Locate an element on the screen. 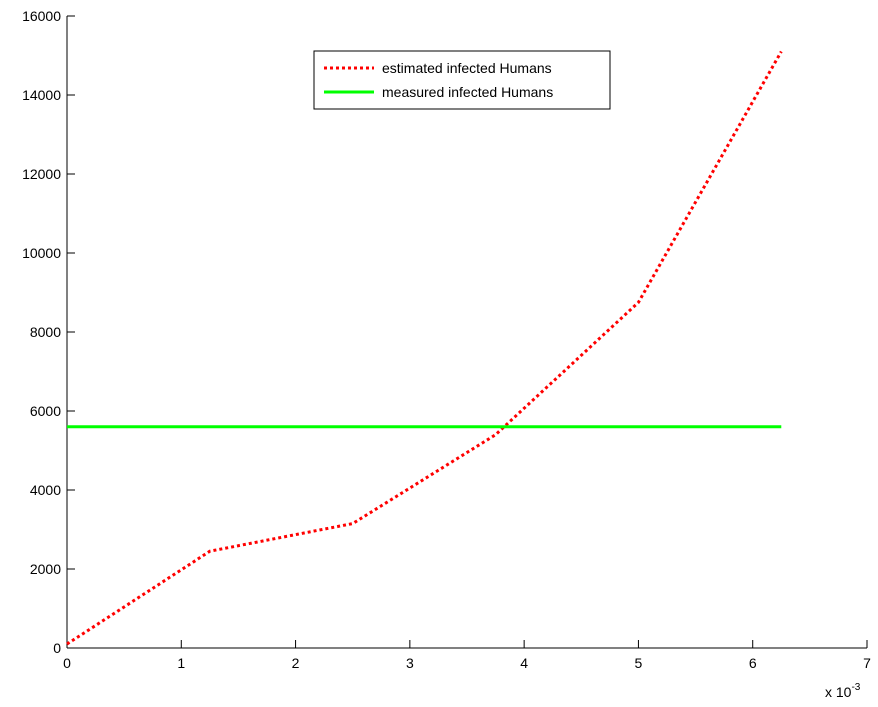  x-tick-label: 2 is located at coordinates (296, 663).